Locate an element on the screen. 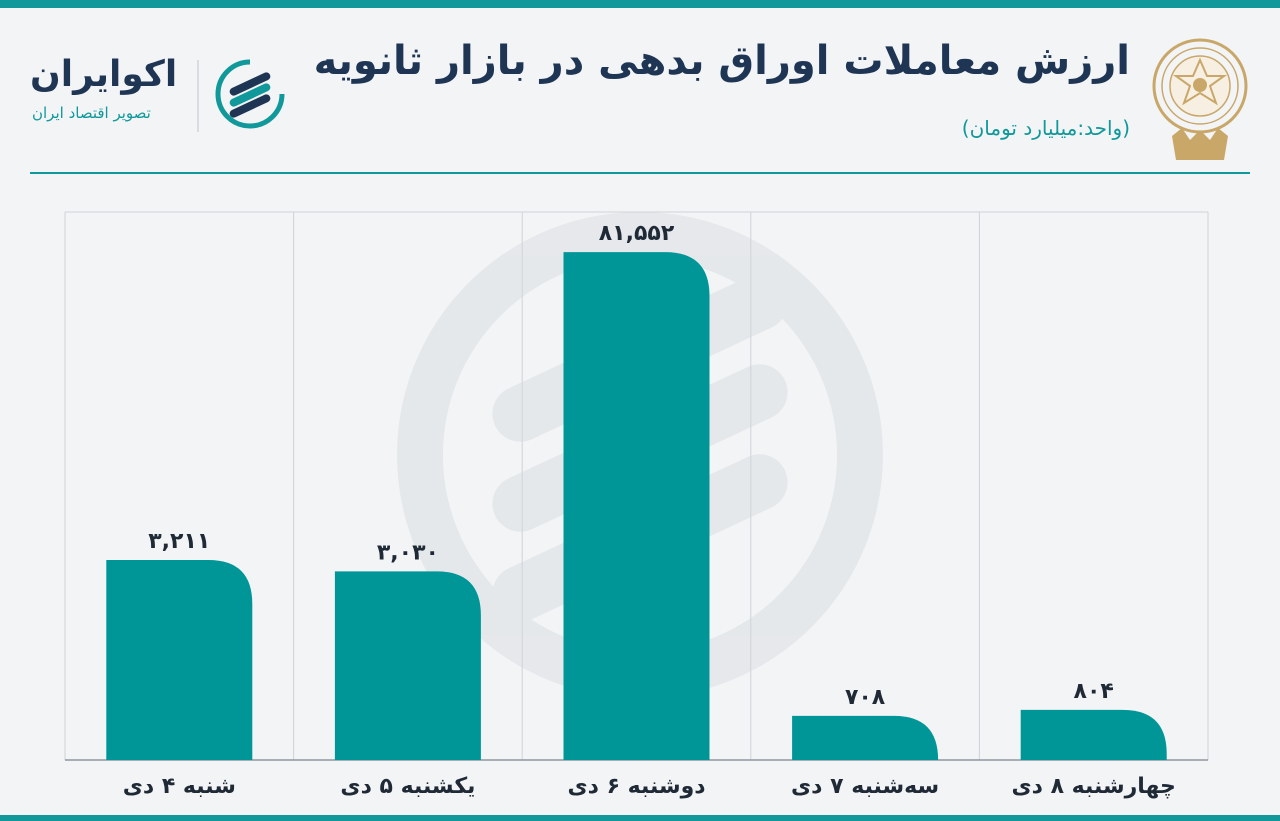 The width and height of the screenshot is (1280, 821). data-label: ۳,۲۱۱ is located at coordinates (179, 541).